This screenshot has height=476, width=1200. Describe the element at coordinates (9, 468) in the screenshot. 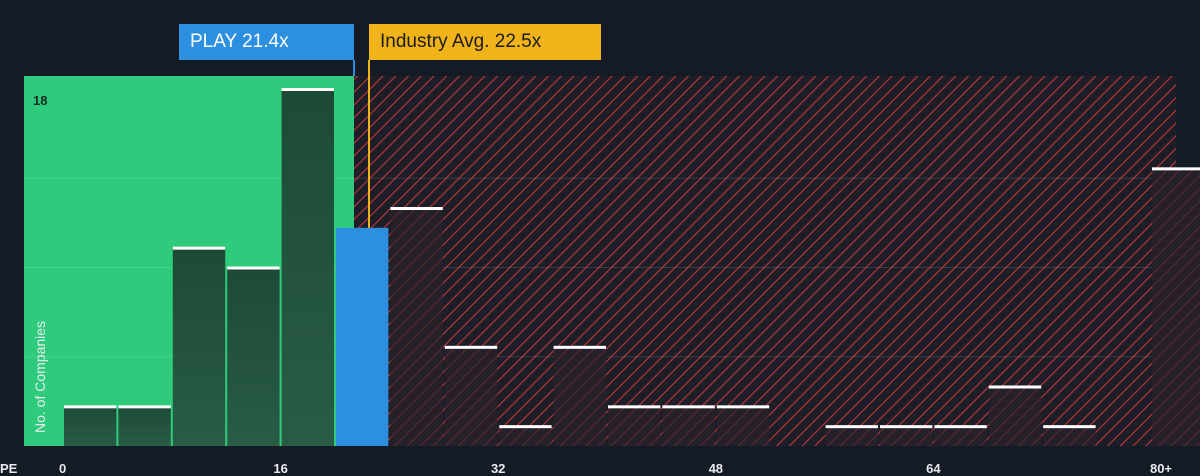

I see `x-axis-label: PE` at that location.